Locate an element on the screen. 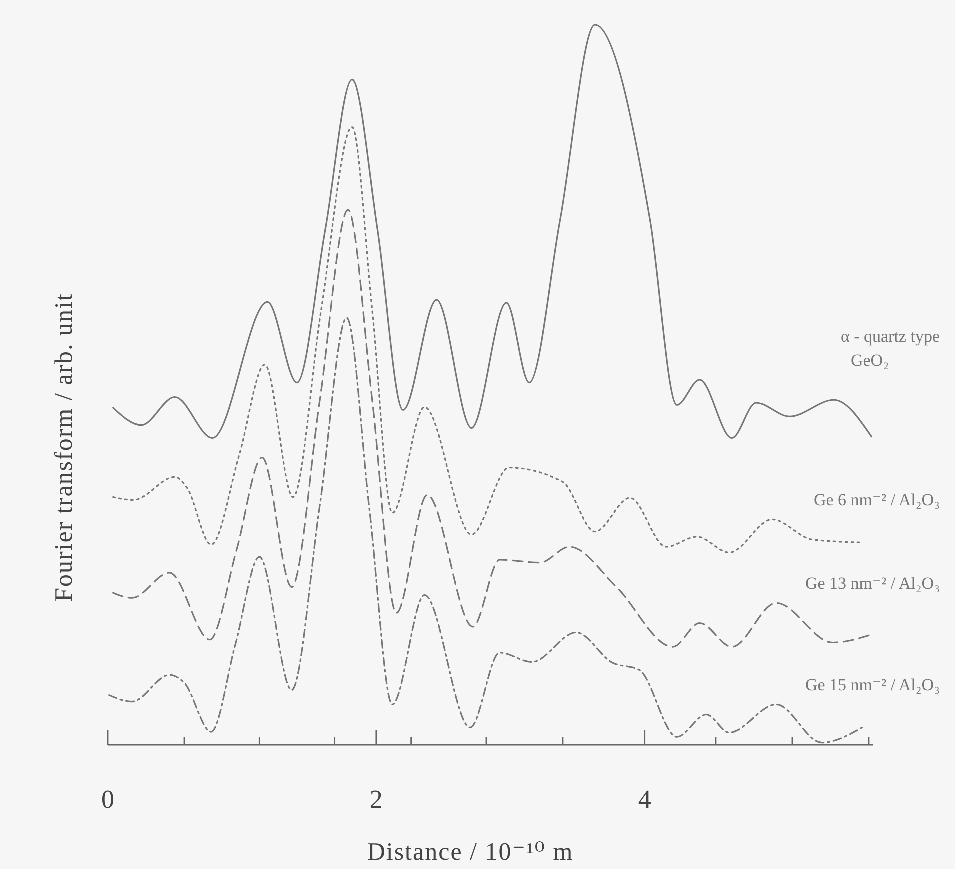  x-tick-label: 4 is located at coordinates (645, 799).